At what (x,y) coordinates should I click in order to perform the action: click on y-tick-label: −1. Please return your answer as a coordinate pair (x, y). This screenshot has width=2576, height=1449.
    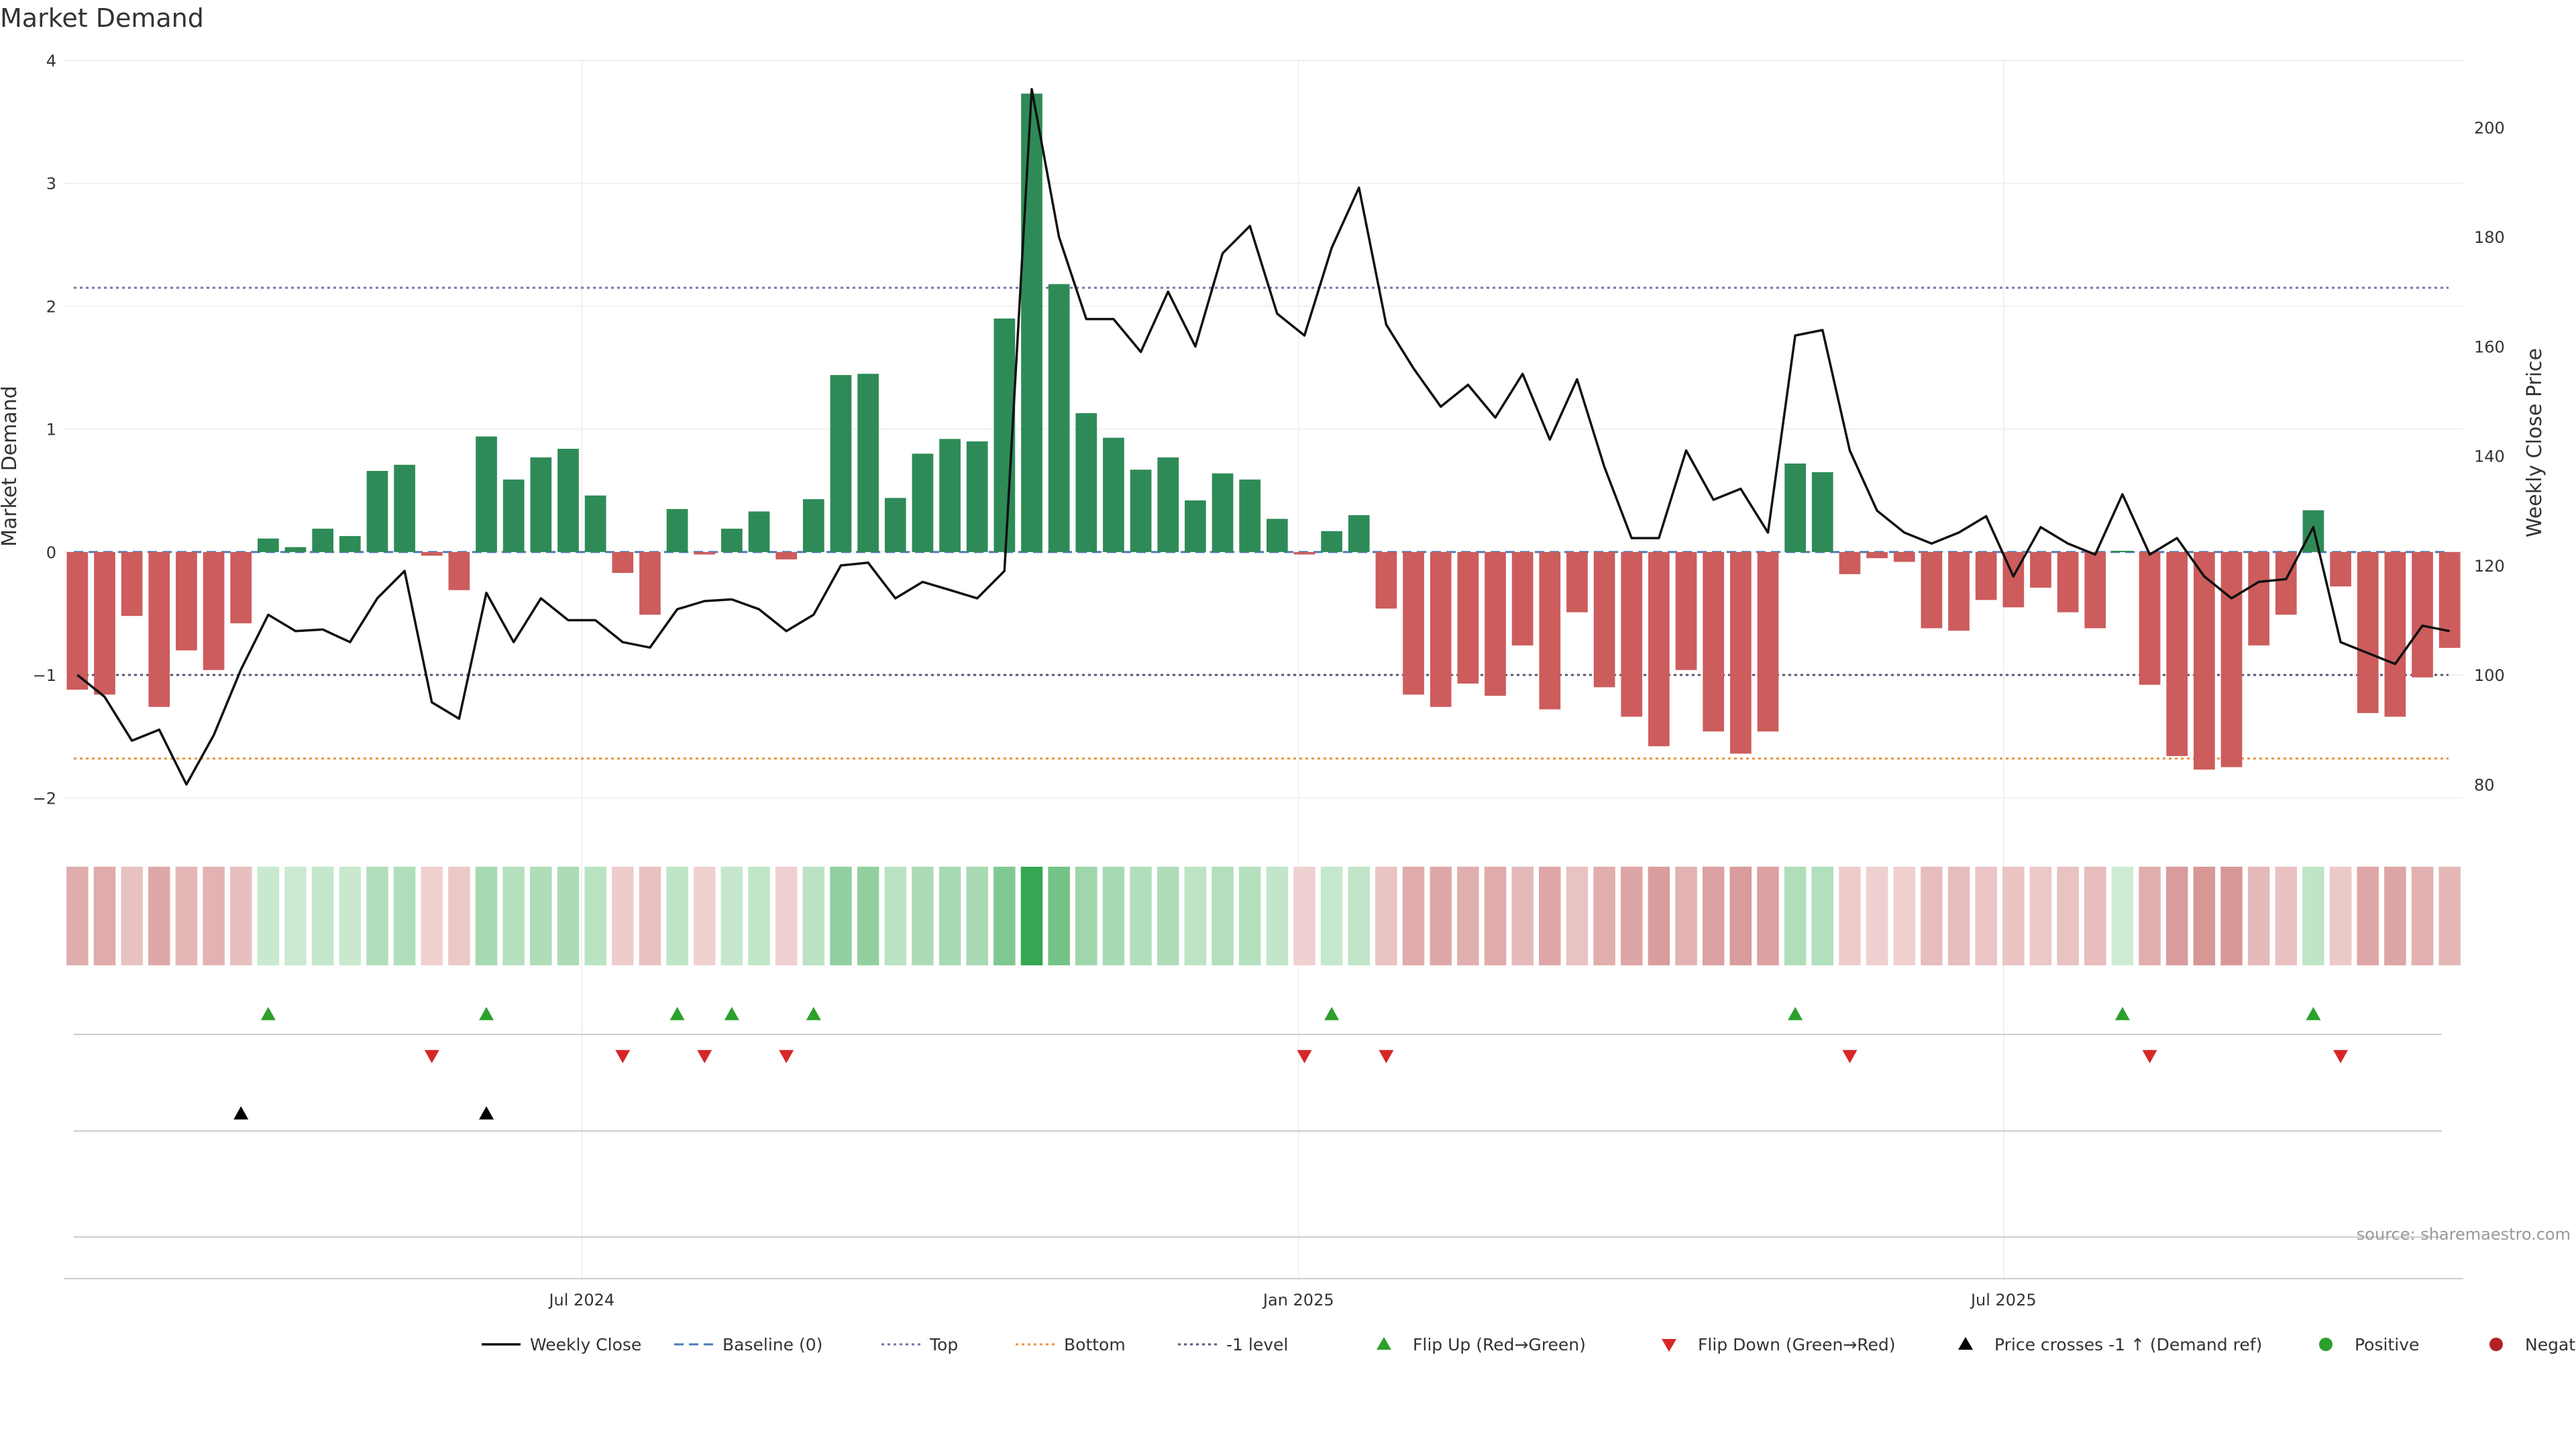
    Looking at the image, I should click on (44, 675).